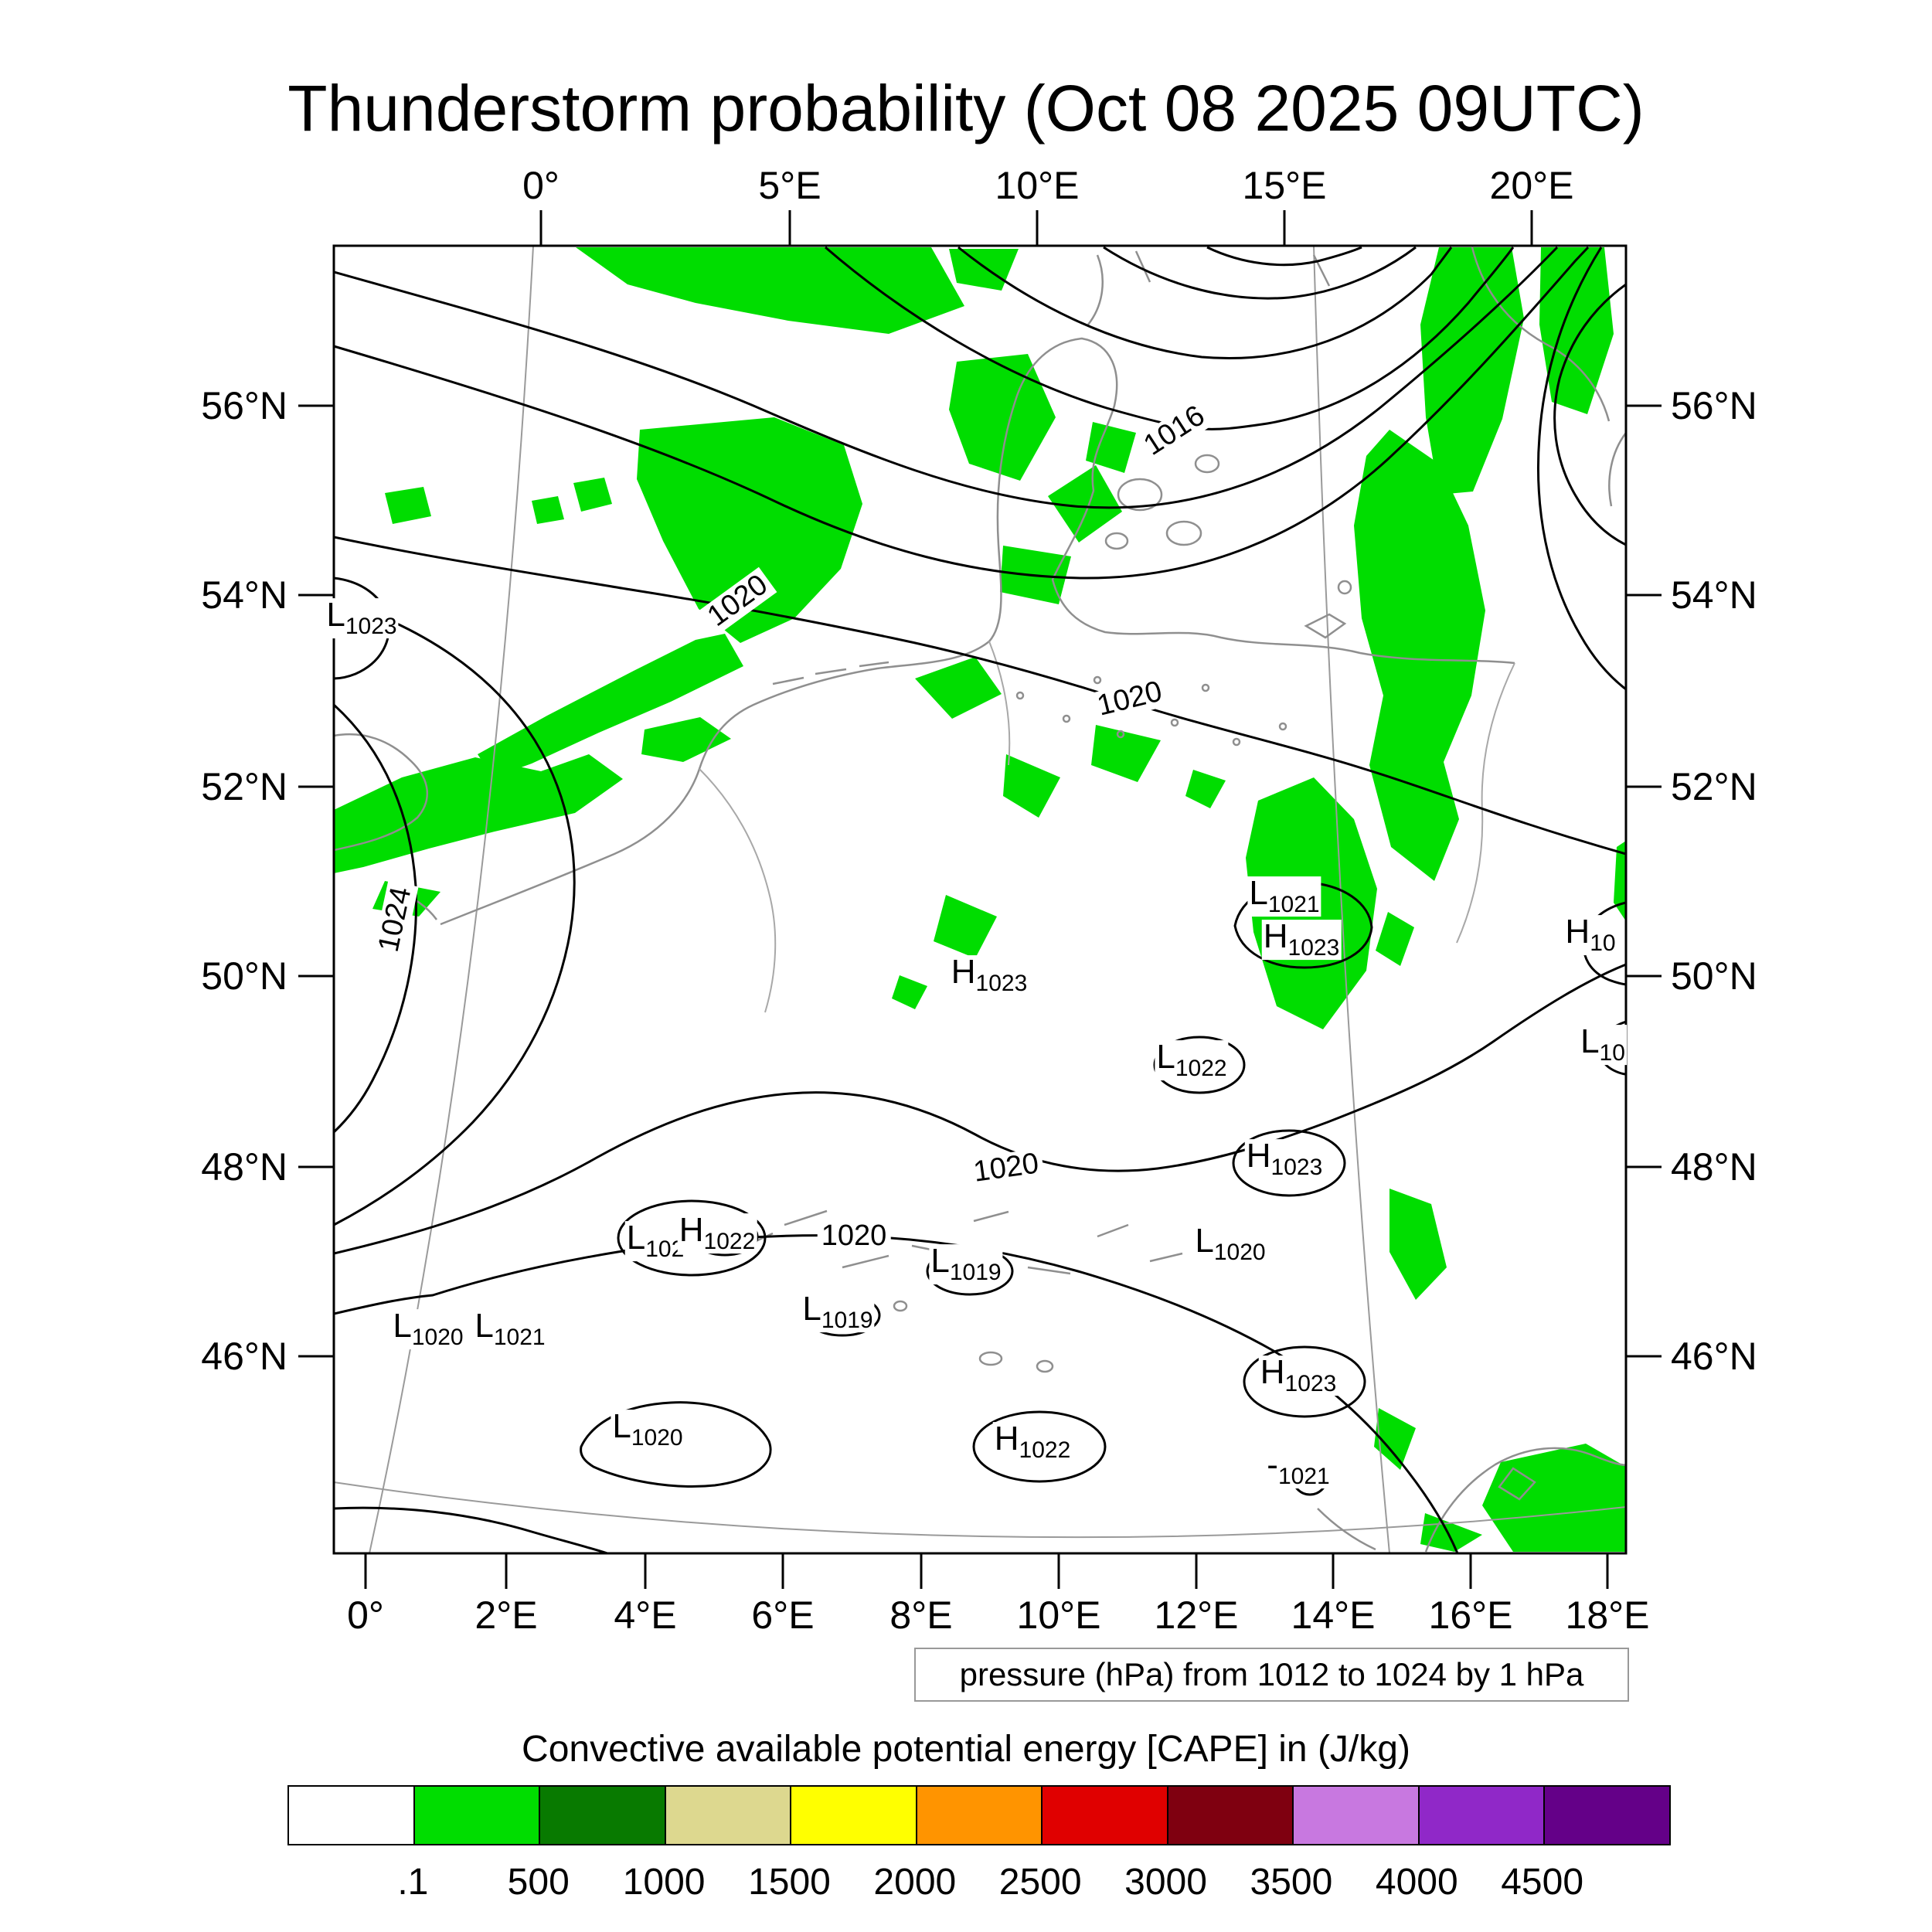 Image resolution: width=1932 pixels, height=1932 pixels. I want to click on colorbar-label: 2000, so click(915, 1883).